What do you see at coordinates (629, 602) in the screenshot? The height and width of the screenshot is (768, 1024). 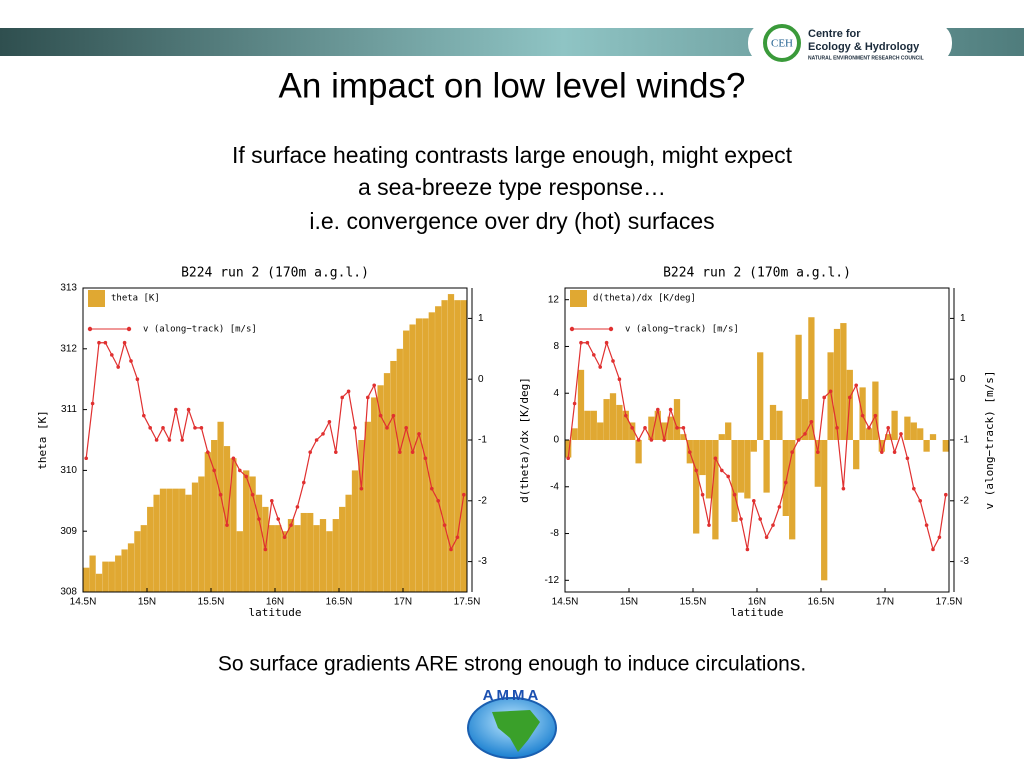 I see `x-tick-label: 15N` at bounding box center [629, 602].